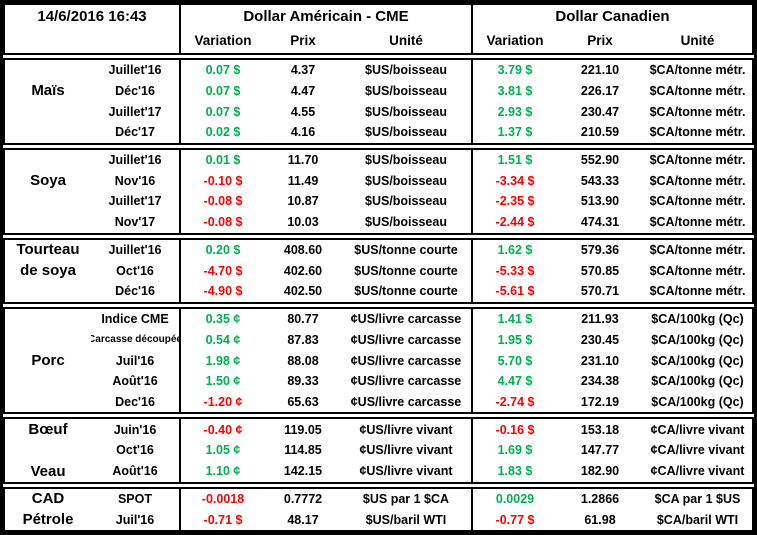  Describe the element at coordinates (600, 519) in the screenshot. I see `ca-price: 61.98` at that location.